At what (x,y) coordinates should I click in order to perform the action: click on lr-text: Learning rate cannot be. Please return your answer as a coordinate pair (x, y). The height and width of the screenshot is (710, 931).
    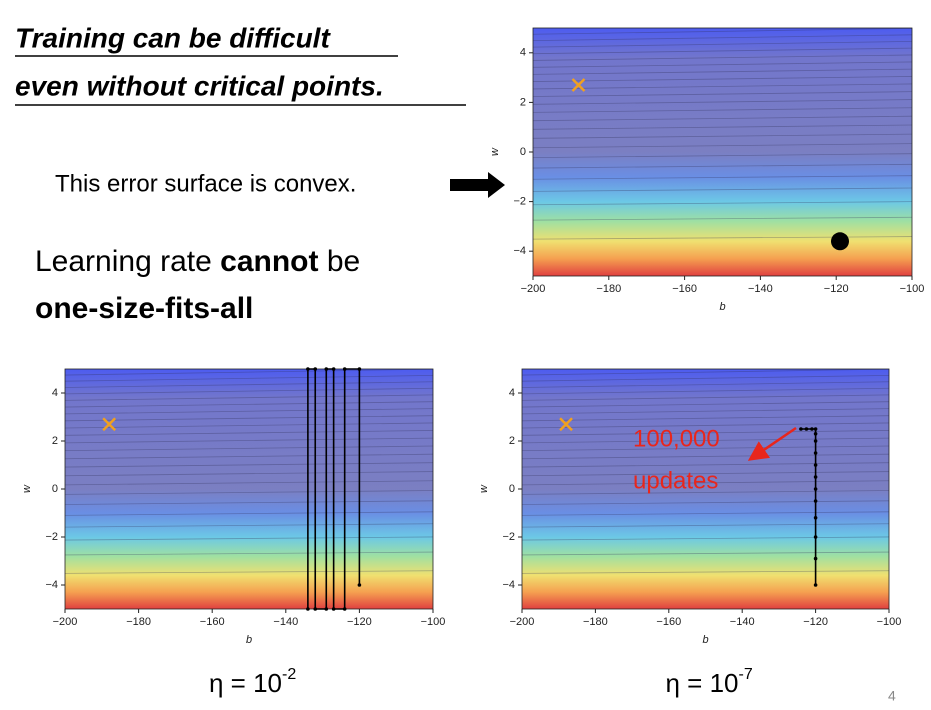
    Looking at the image, I should click on (197, 261).